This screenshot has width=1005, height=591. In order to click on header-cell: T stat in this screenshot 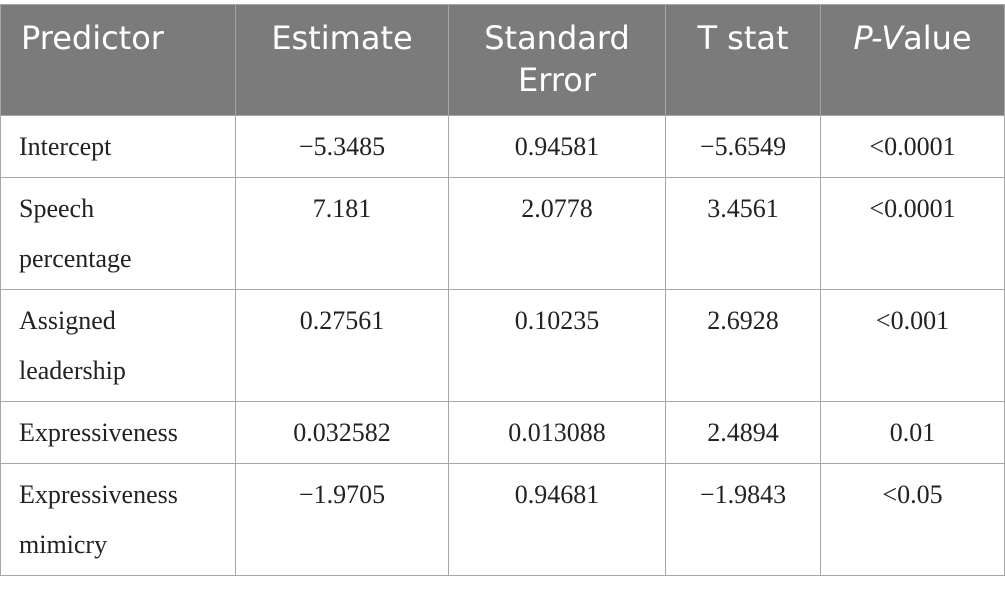, I will do `click(743, 60)`.